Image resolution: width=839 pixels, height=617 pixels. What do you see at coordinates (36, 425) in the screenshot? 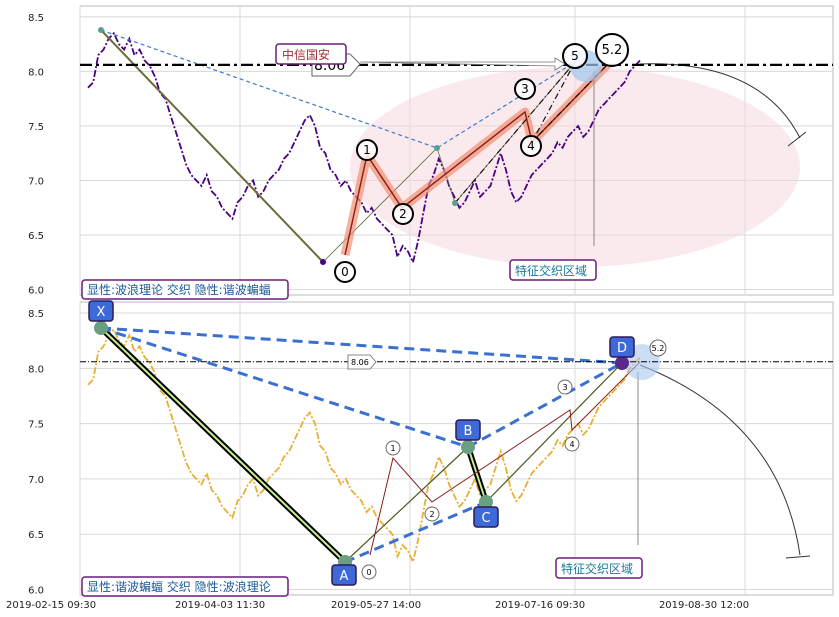
I see `bottom-y-tick-label: 7.5` at bounding box center [36, 425].